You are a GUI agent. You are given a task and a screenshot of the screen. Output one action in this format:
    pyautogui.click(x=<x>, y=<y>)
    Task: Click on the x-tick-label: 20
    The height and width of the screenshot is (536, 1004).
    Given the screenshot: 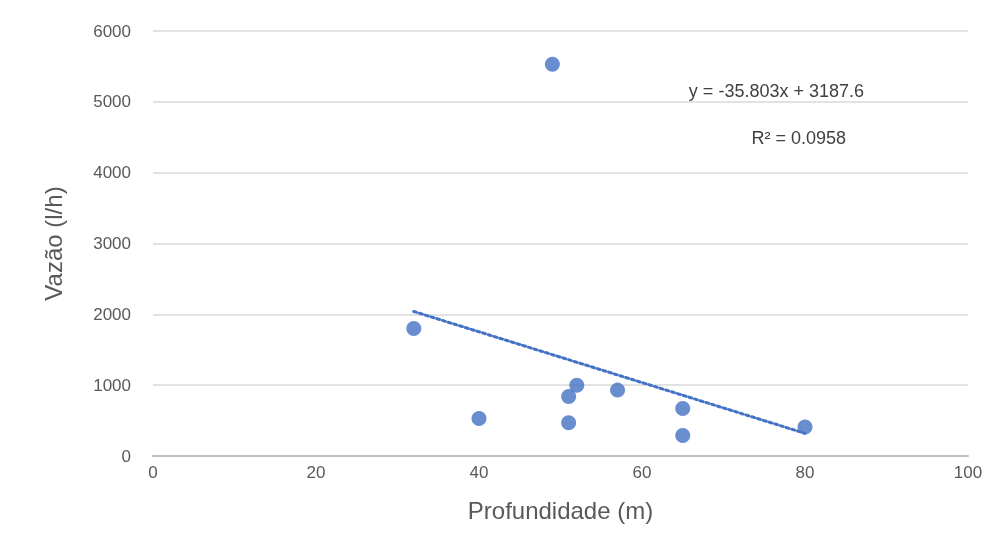 What is the action you would take?
    pyautogui.click(x=316, y=472)
    